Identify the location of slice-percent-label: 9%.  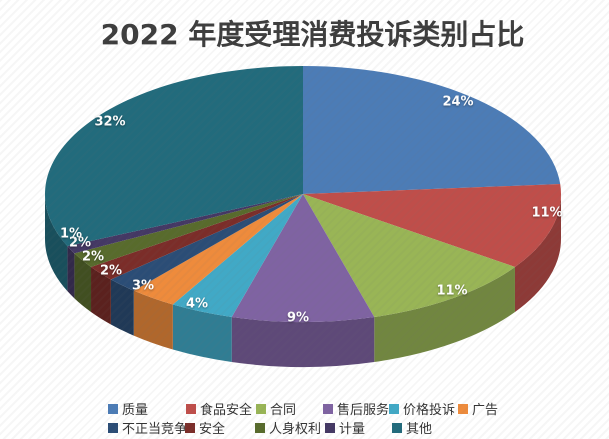
(298, 318).